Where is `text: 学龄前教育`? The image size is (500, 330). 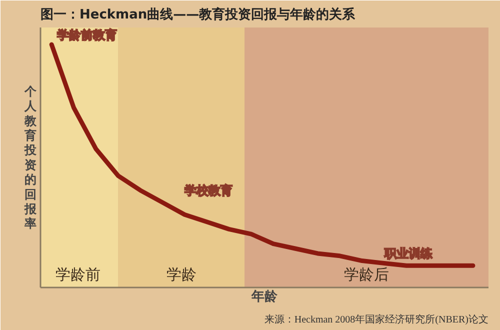
text: 学龄前教育 is located at coordinates (87, 35).